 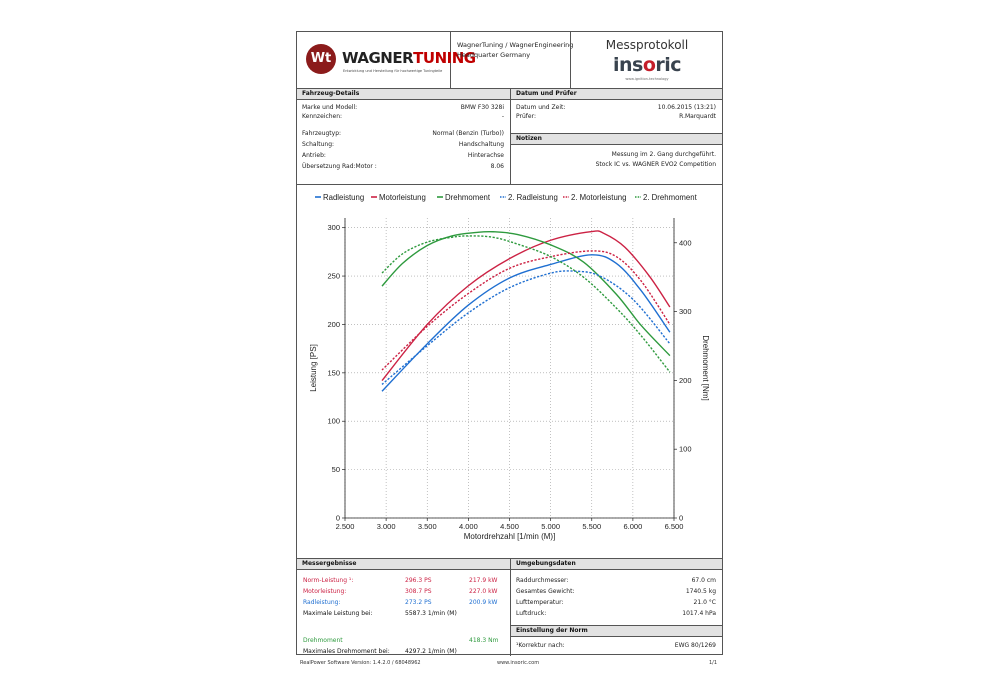 I want to click on legend-entry: Radleistung, so click(x=343, y=197).